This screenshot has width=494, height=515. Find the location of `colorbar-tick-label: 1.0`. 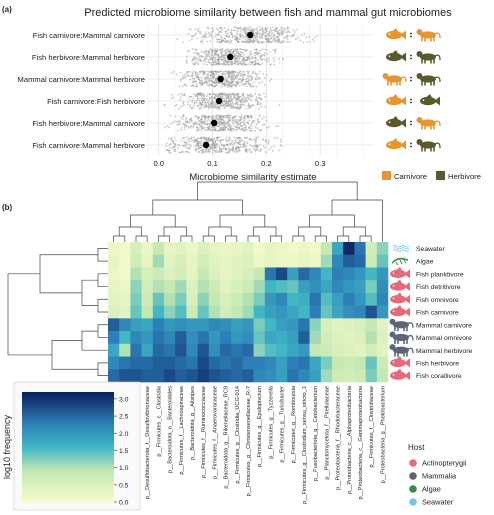

colorbar-tick-label: 1.0 is located at coordinates (124, 468).